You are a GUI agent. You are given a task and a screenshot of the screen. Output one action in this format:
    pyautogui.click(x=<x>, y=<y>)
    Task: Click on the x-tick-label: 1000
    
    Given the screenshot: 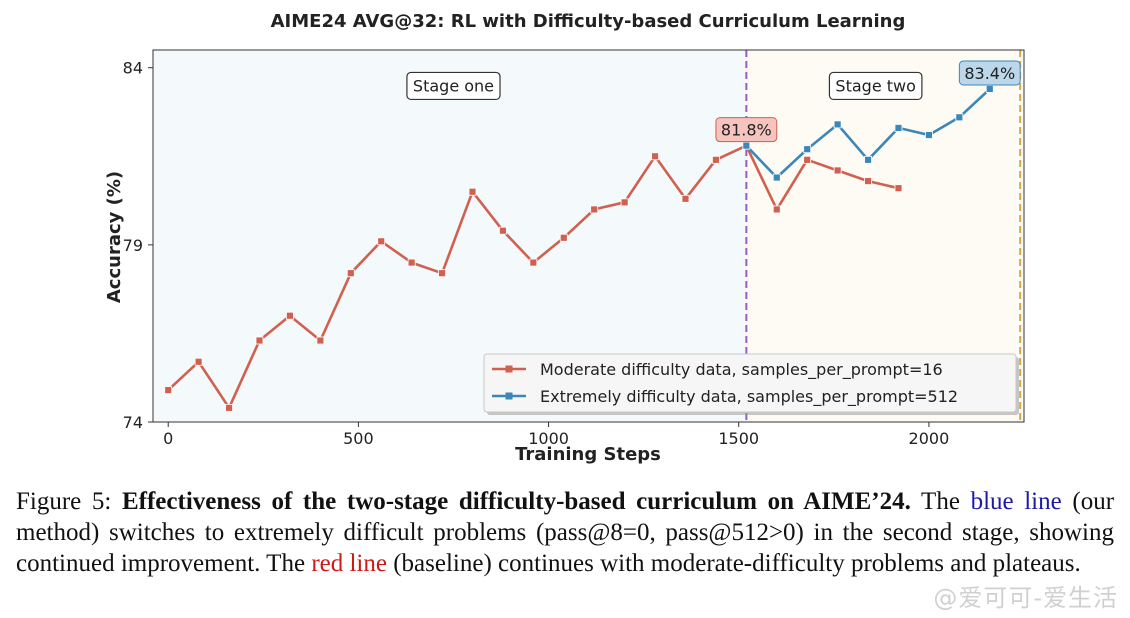 What is the action you would take?
    pyautogui.click(x=548, y=438)
    